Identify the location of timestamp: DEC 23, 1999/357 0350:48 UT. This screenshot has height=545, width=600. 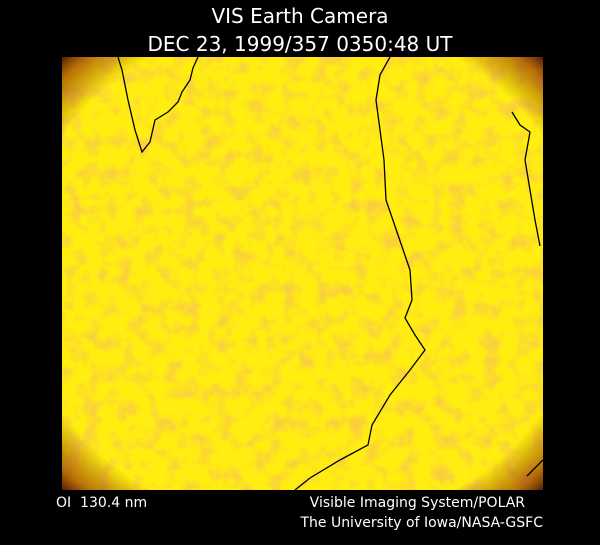
(301, 44).